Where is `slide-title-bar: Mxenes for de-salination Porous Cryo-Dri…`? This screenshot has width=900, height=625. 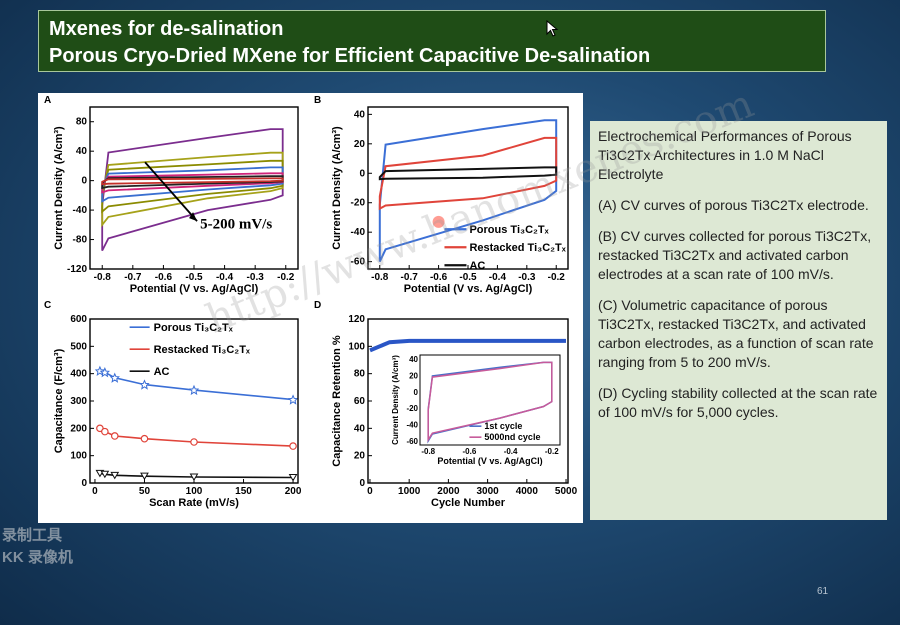 slide-title-bar: Mxenes for de-salination Porous Cryo-Dri… is located at coordinates (432, 41).